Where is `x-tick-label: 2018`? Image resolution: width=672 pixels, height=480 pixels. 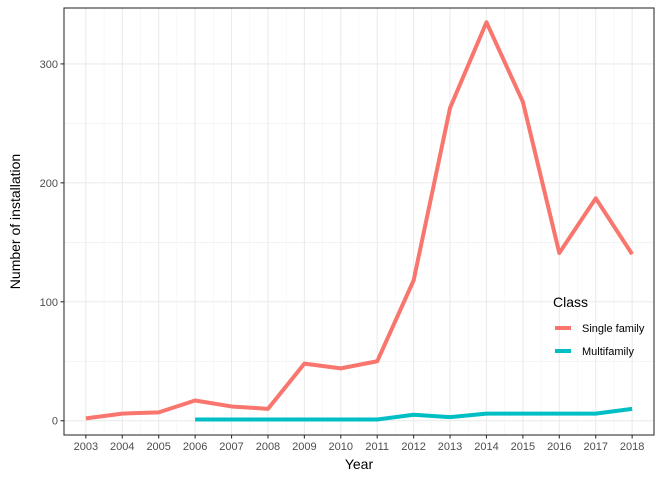 x-tick-label: 2018 is located at coordinates (632, 447).